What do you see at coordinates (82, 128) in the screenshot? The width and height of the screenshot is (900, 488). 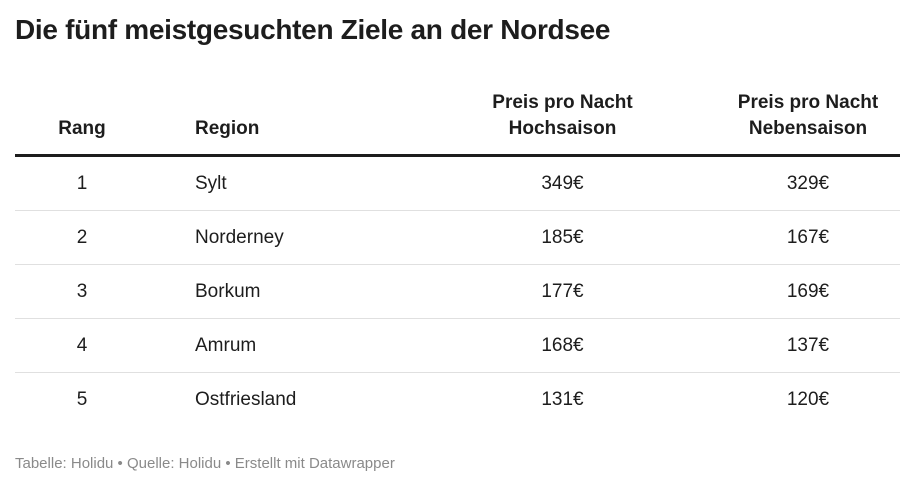 I see `column-header-rank-line1: Rang` at bounding box center [82, 128].